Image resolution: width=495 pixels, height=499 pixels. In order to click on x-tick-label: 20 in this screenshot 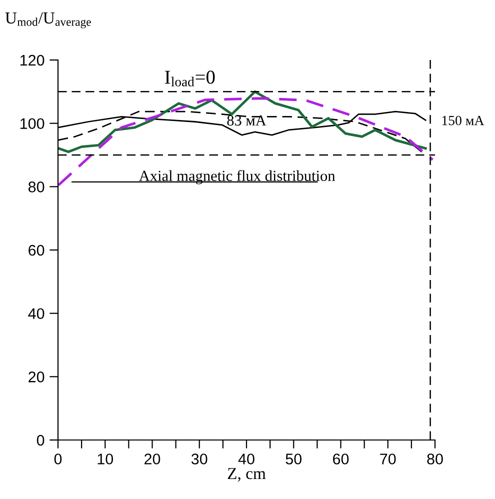, I will do `click(152, 459)`.